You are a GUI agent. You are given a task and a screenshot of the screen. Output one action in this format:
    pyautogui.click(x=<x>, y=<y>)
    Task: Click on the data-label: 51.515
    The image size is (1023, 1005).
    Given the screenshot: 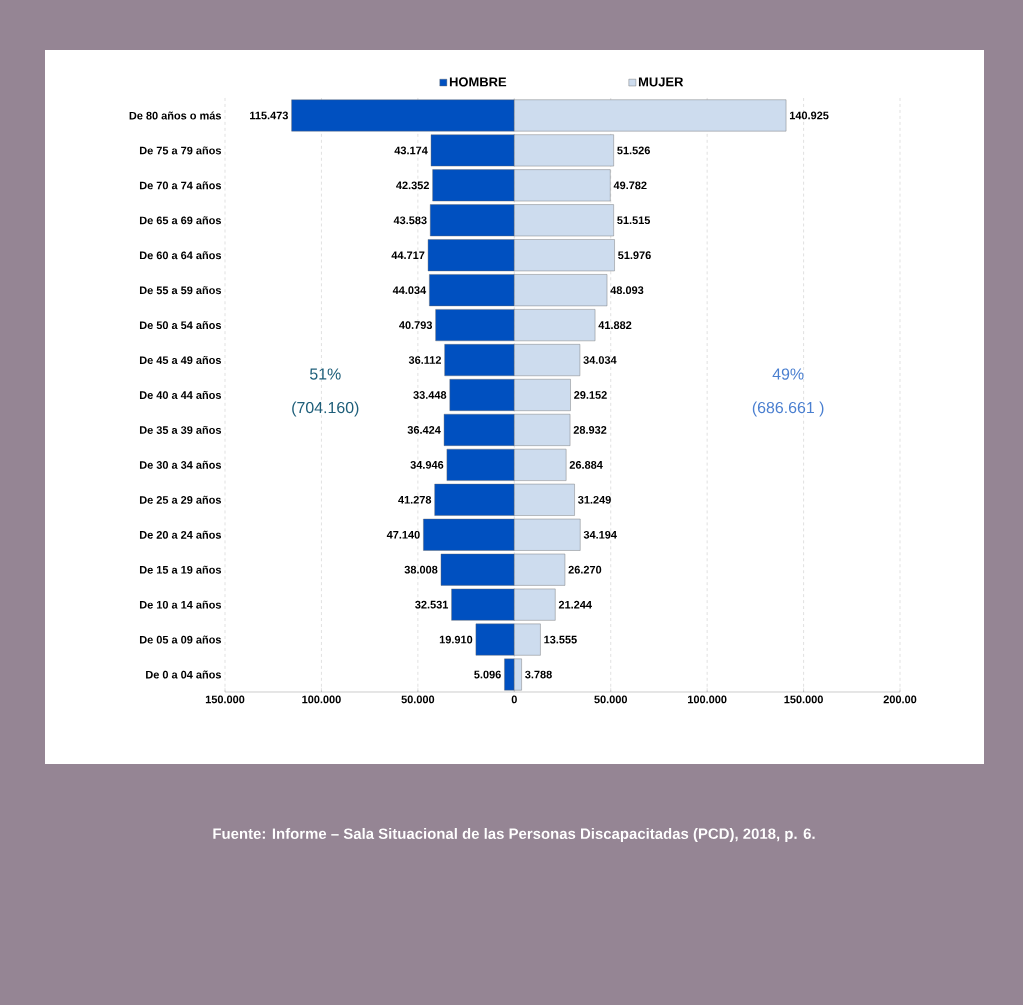 What is the action you would take?
    pyautogui.click(x=634, y=220)
    